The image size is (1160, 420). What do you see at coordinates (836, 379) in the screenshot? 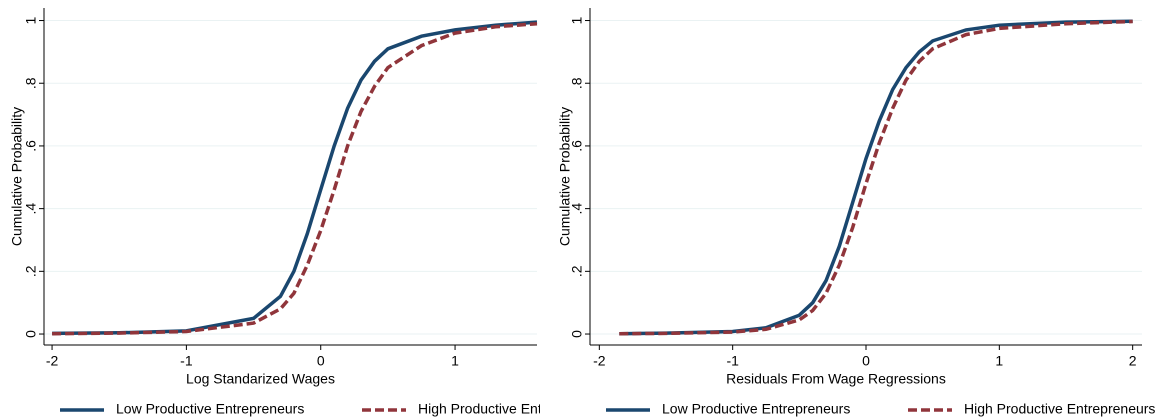
I see `x-axis-label: Residuals From Wage Regressions` at bounding box center [836, 379].